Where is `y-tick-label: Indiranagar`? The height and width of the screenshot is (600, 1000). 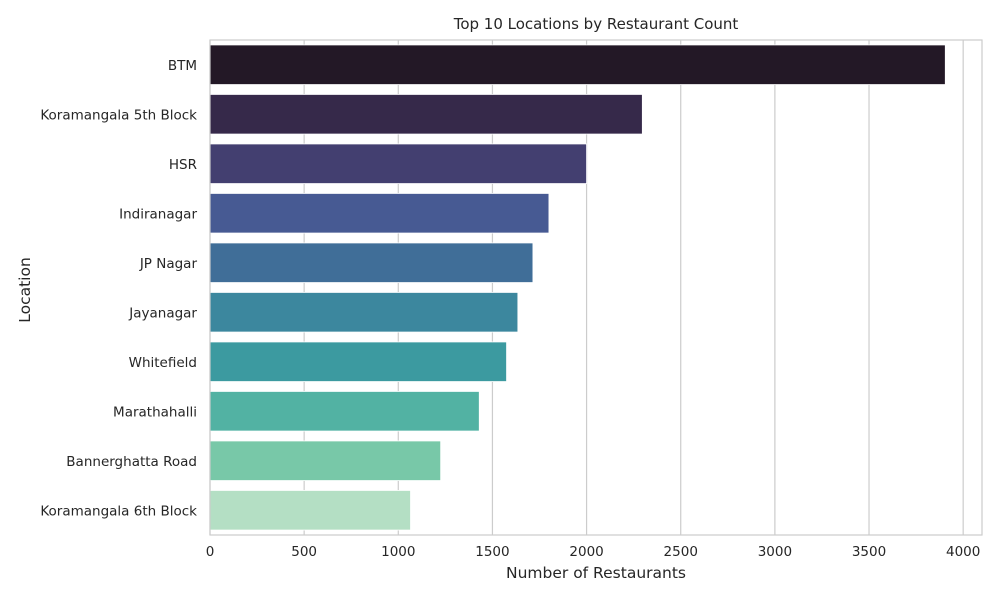 y-tick-label: Indiranagar is located at coordinates (158, 214).